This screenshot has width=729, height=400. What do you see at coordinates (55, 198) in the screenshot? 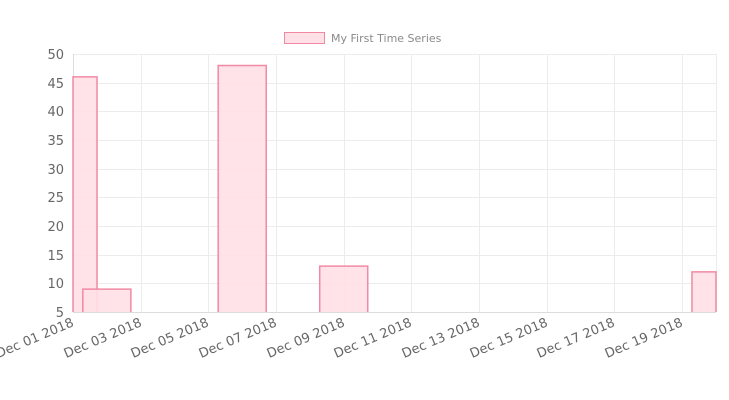
I see `y-tick-label: 25` at bounding box center [55, 198].